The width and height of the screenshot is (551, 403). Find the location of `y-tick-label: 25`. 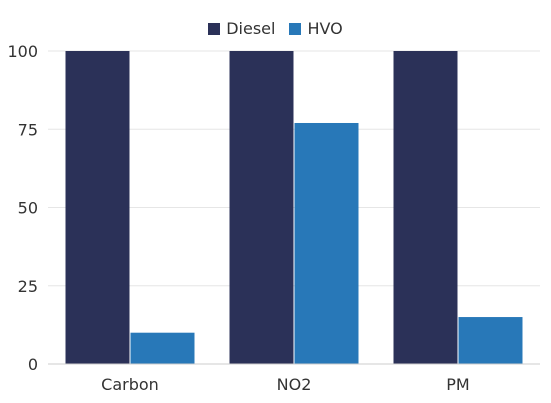

y-tick-label: 25 is located at coordinates (28, 286).